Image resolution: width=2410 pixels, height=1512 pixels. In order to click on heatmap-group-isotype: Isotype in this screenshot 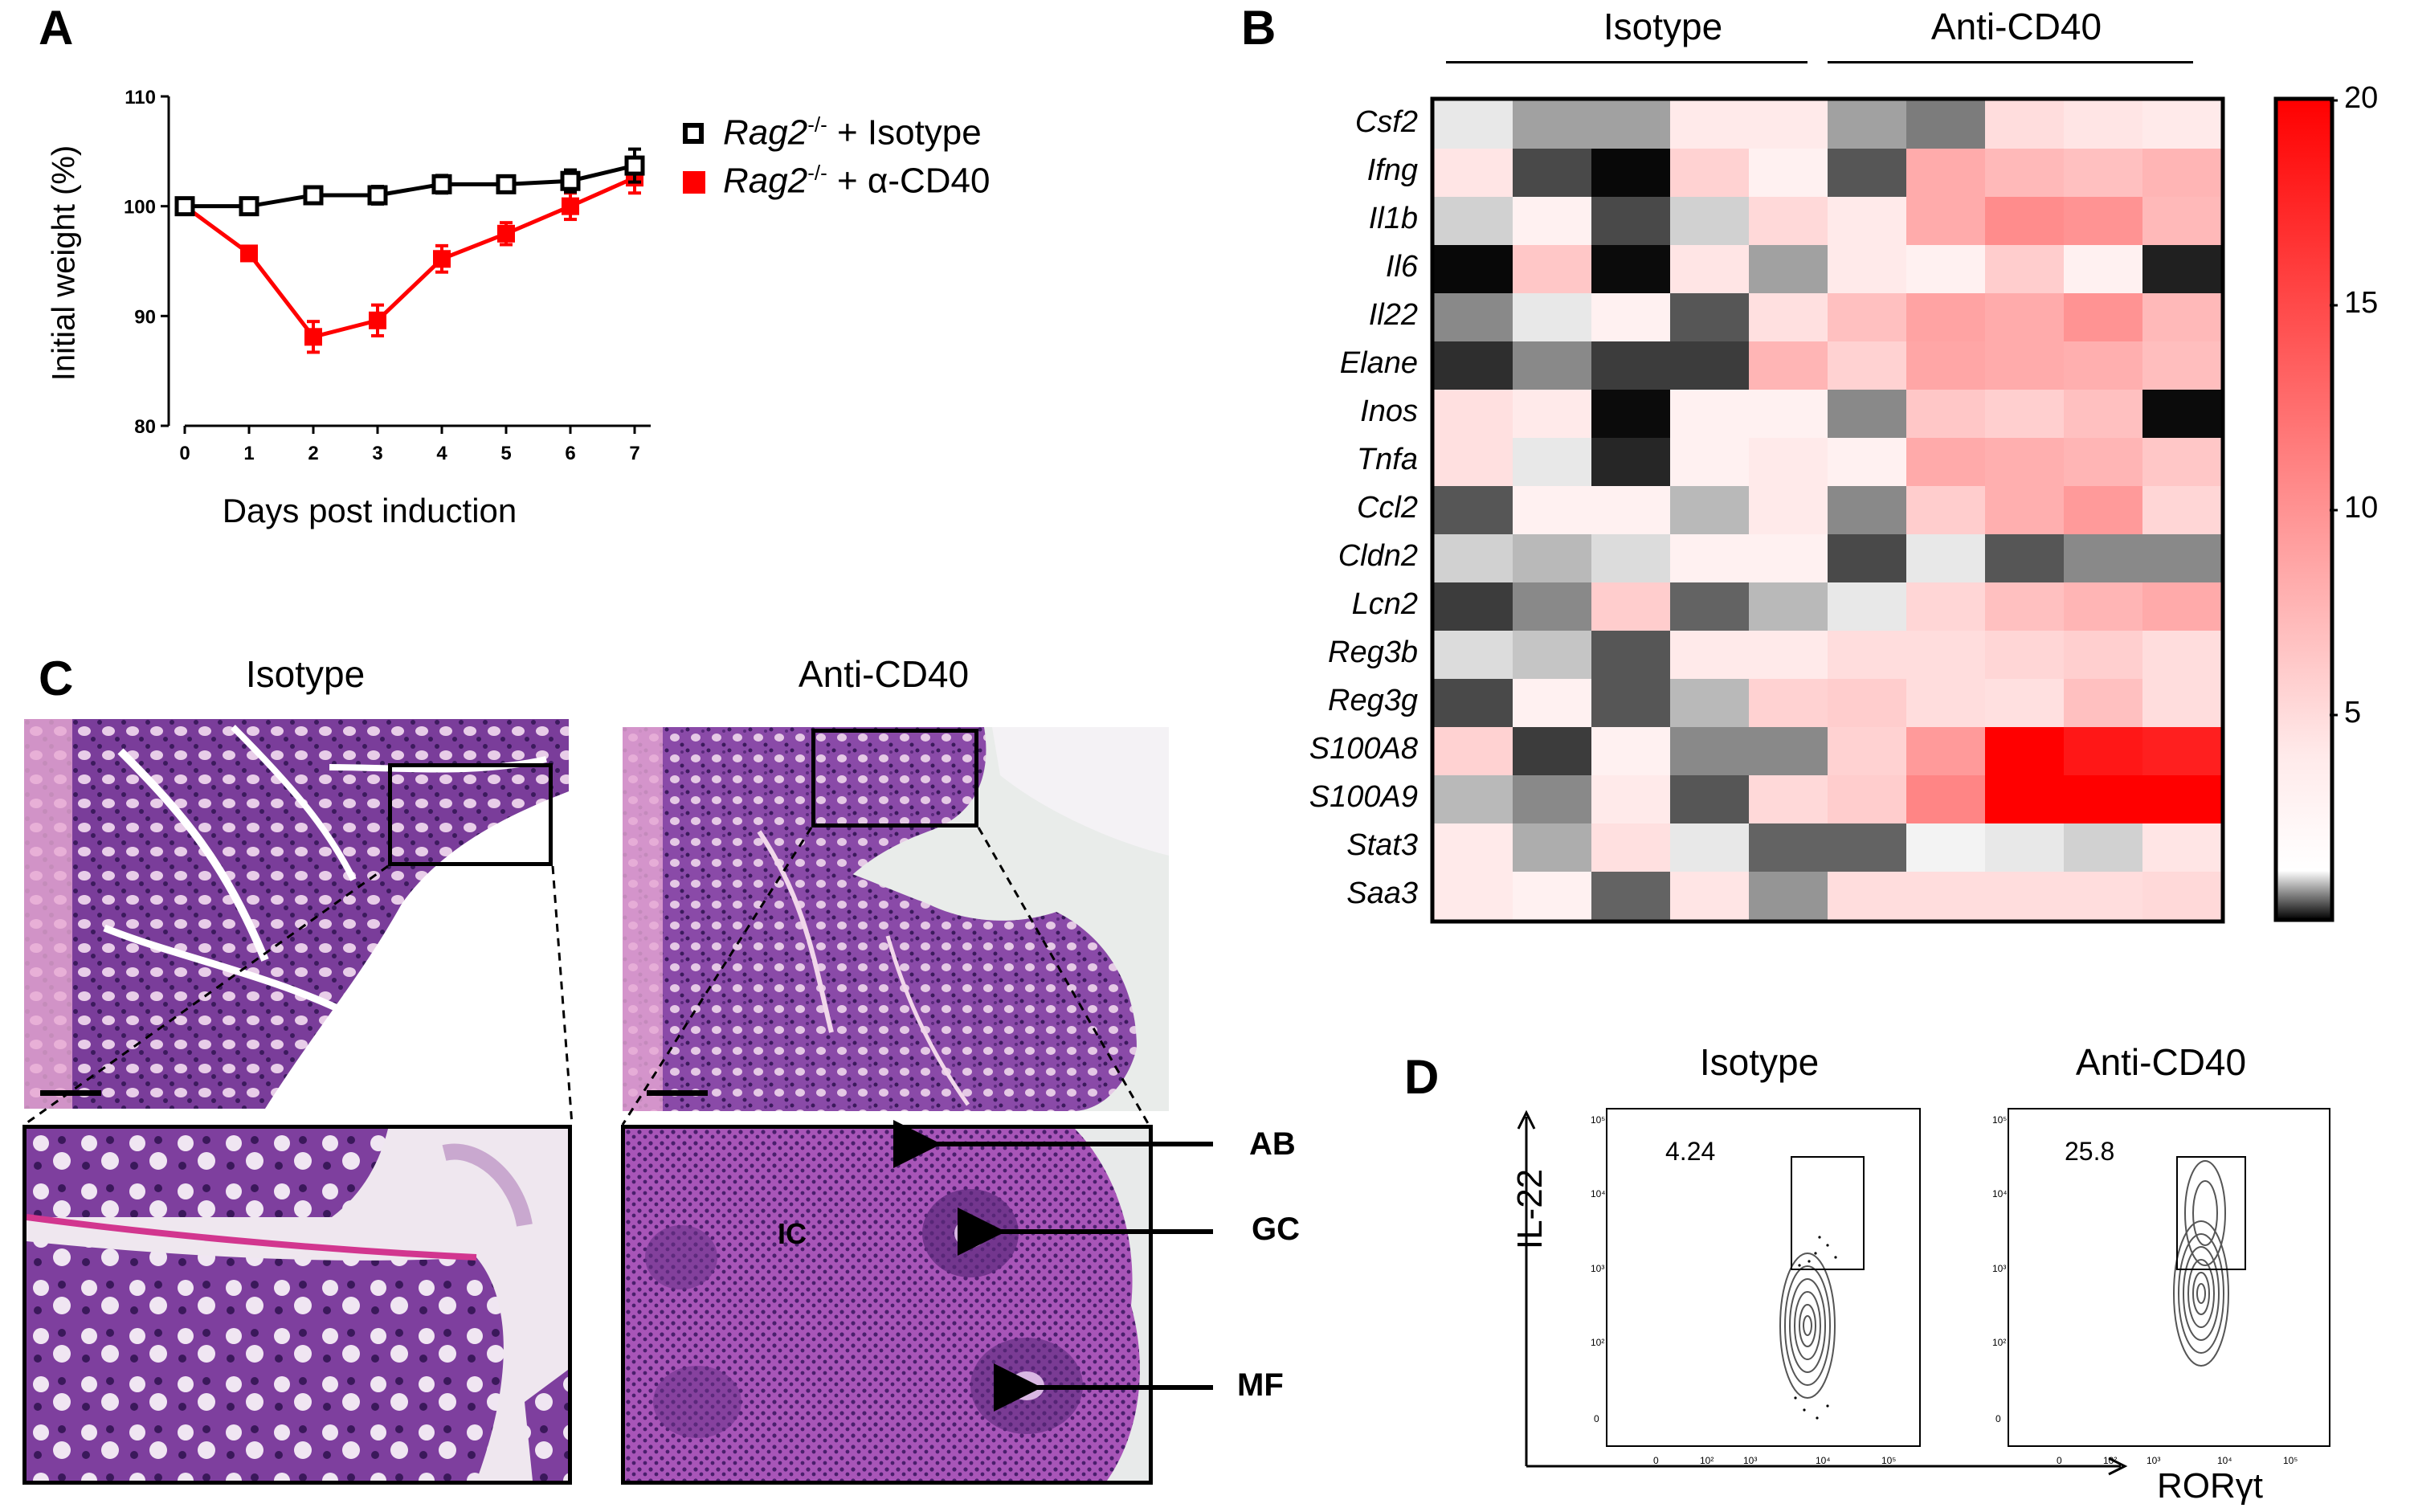, I will do `click(1663, 27)`.